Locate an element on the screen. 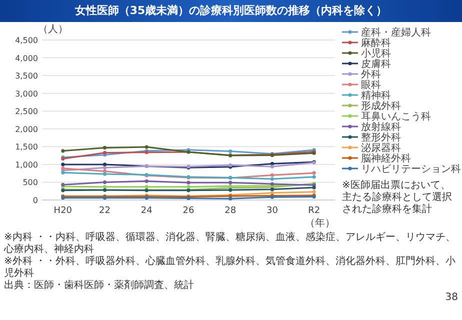 Image resolution: width=462 pixels, height=320 pixels. y-tick-label: 0 is located at coordinates (35, 200).